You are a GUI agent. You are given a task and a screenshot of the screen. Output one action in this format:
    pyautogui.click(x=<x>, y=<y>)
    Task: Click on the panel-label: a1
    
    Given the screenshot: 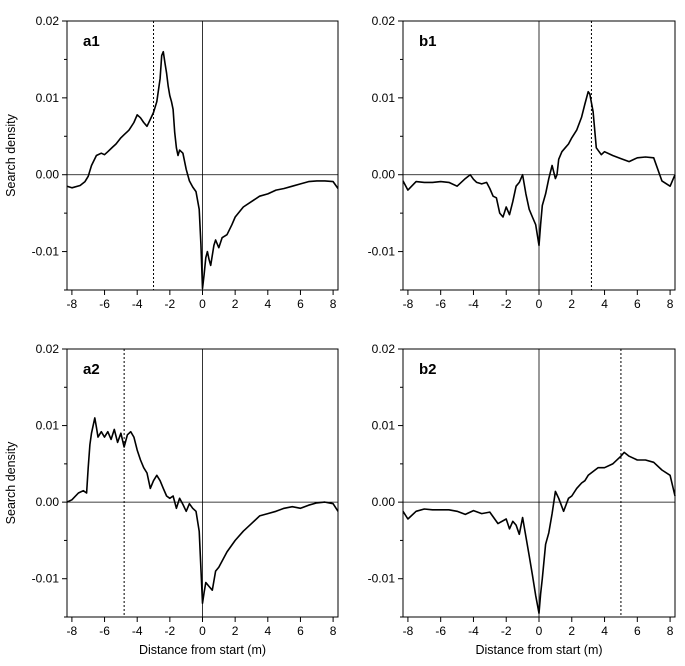 What is the action you would take?
    pyautogui.click(x=91, y=41)
    